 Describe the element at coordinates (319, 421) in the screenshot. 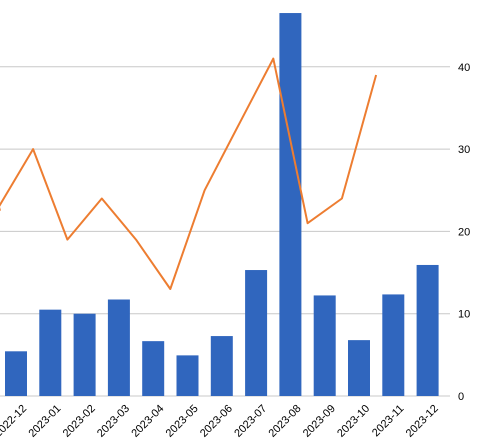

I see `x-tick-label: 2023-09` at that location.